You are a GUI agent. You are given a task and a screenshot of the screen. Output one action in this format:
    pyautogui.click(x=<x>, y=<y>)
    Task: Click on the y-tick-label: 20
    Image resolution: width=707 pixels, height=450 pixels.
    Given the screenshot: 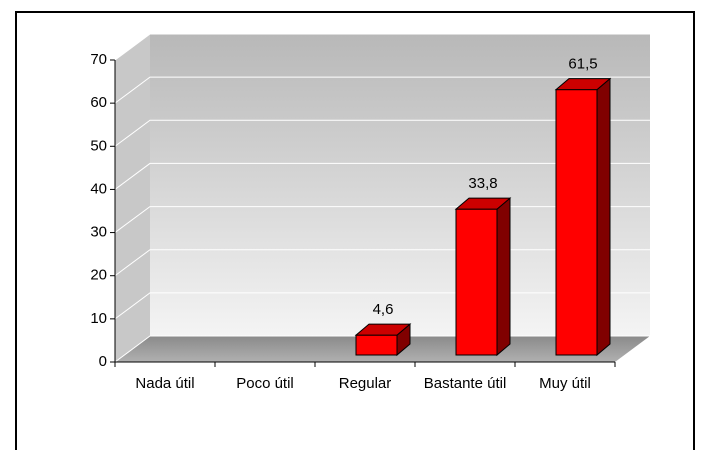 What is the action you would take?
    pyautogui.click(x=98, y=275)
    